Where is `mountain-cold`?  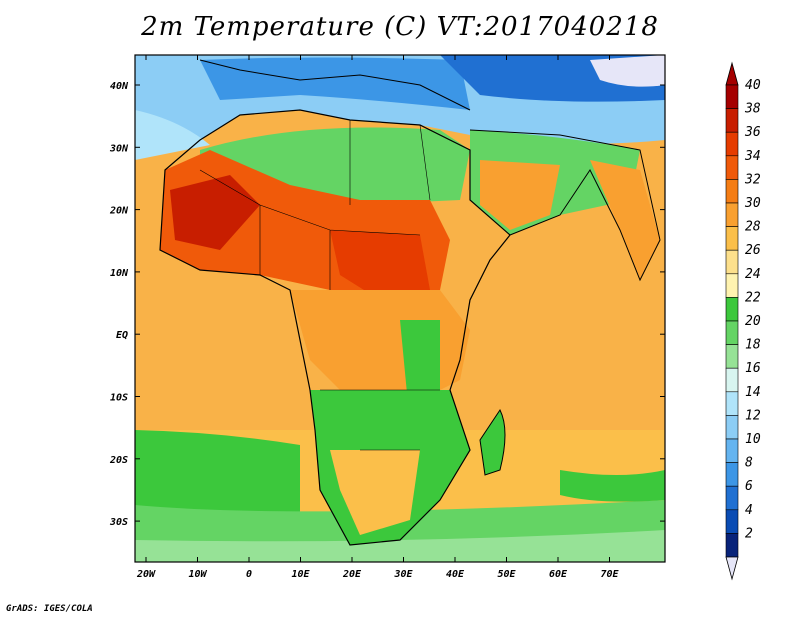
mountain-cold is located at coordinates (627, 71).